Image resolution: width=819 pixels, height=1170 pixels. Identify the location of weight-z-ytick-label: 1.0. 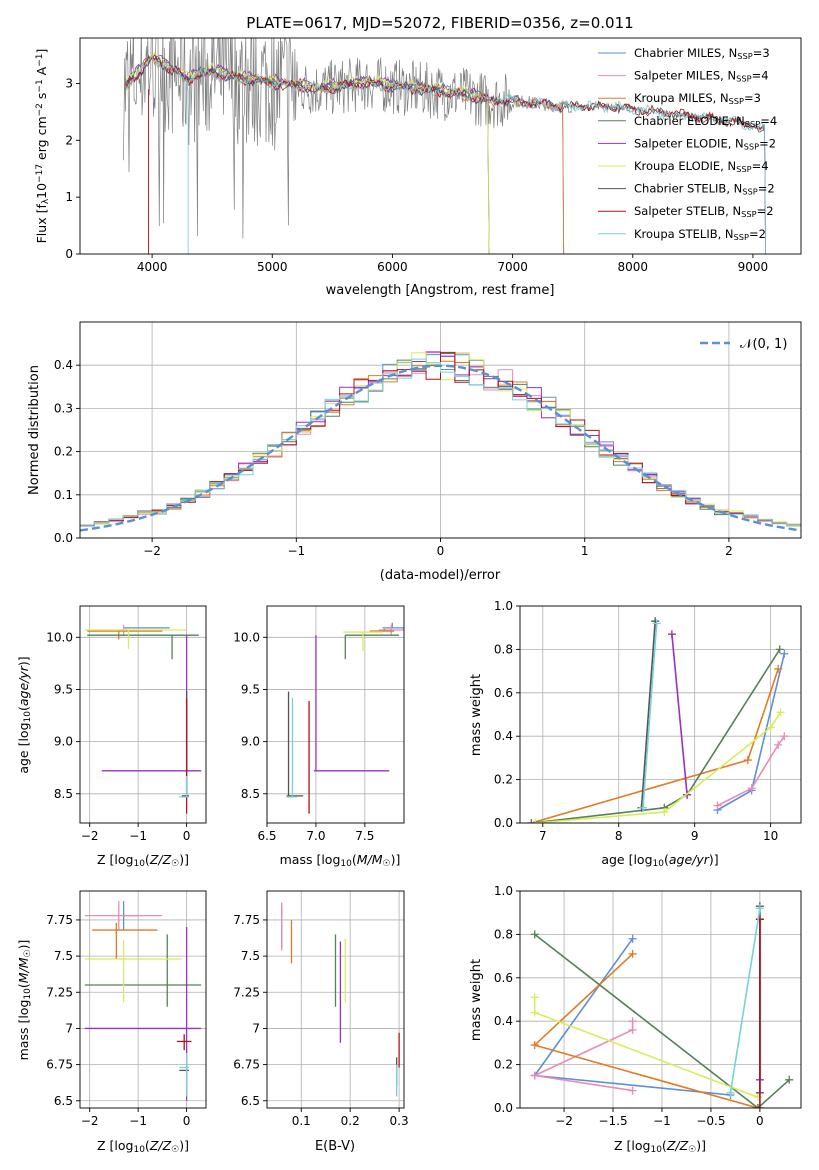
(503, 891).